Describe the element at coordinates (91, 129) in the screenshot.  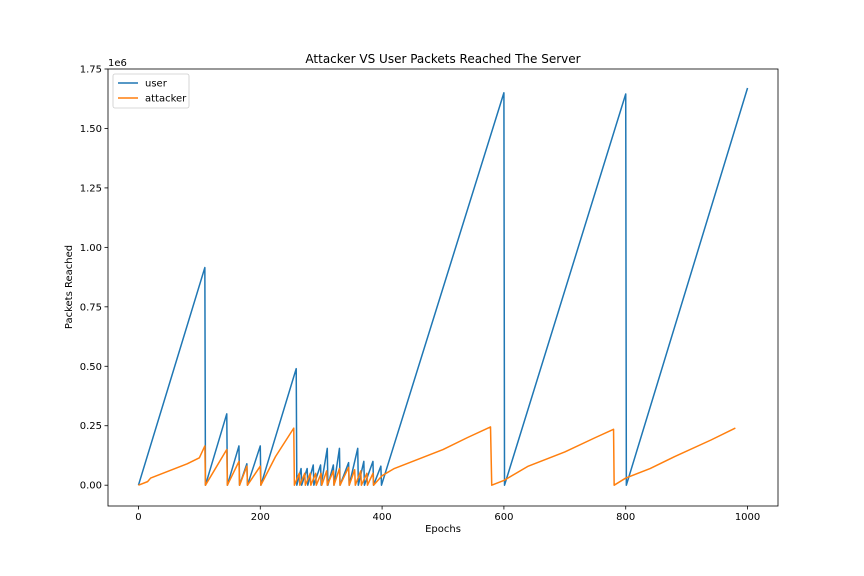
I see `y-tick-label: 1.50` at that location.